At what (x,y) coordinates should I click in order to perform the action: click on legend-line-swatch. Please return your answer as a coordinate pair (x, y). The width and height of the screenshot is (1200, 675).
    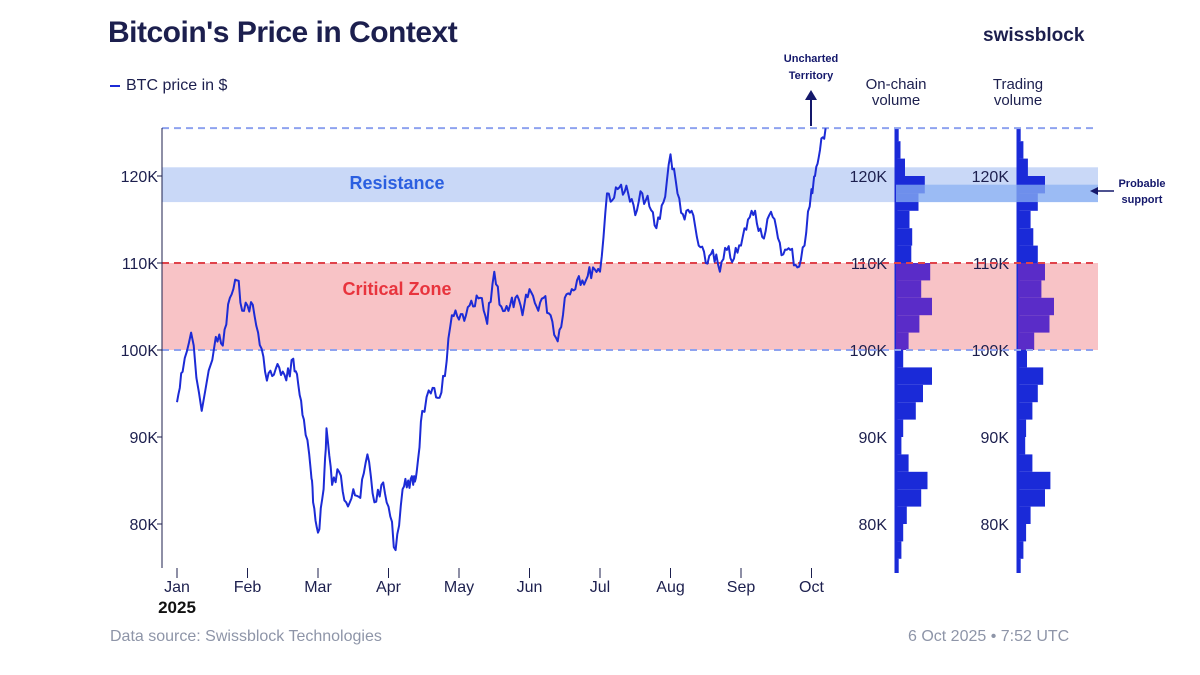
    Looking at the image, I should click on (115, 85).